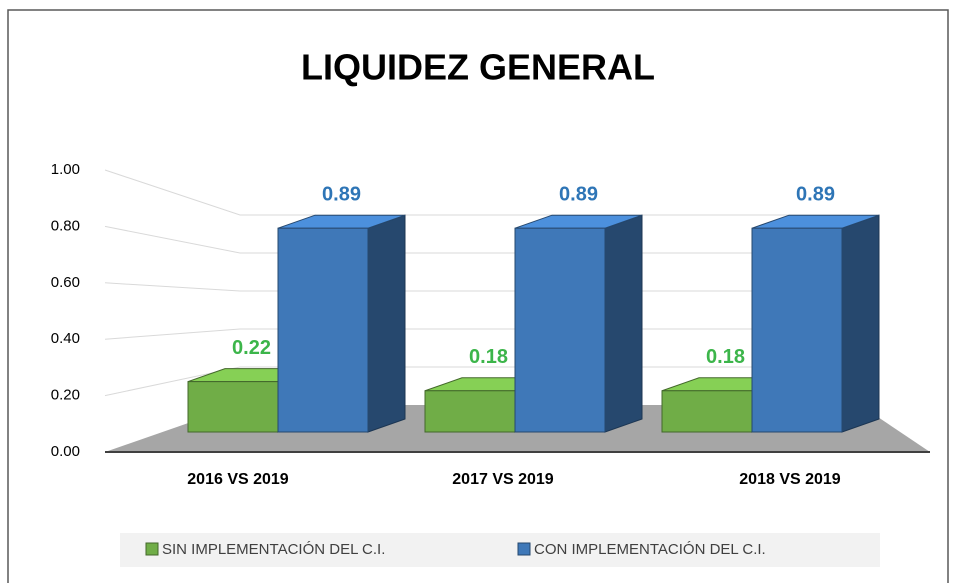 The image size is (957, 583). Describe the element at coordinates (65, 282) in the screenshot. I see `y-tick-label: 0.60` at that location.